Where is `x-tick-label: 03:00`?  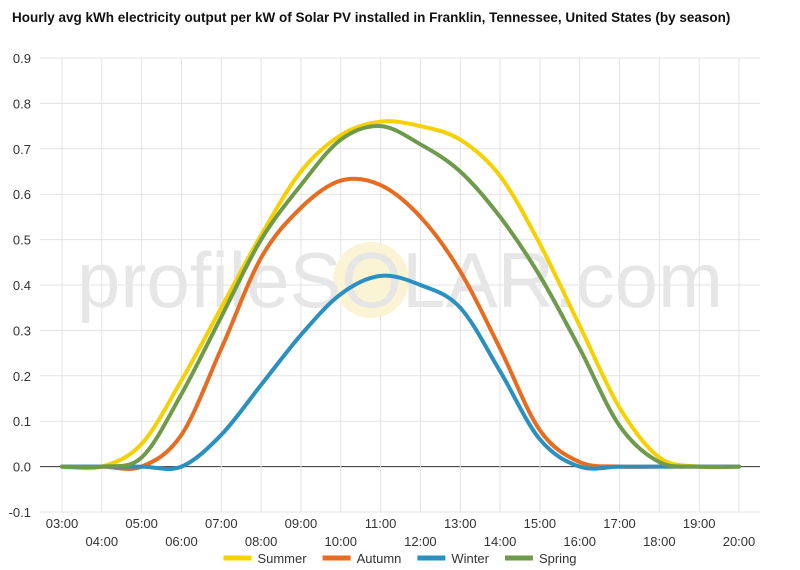 x-tick-label: 03:00 is located at coordinates (62, 523).